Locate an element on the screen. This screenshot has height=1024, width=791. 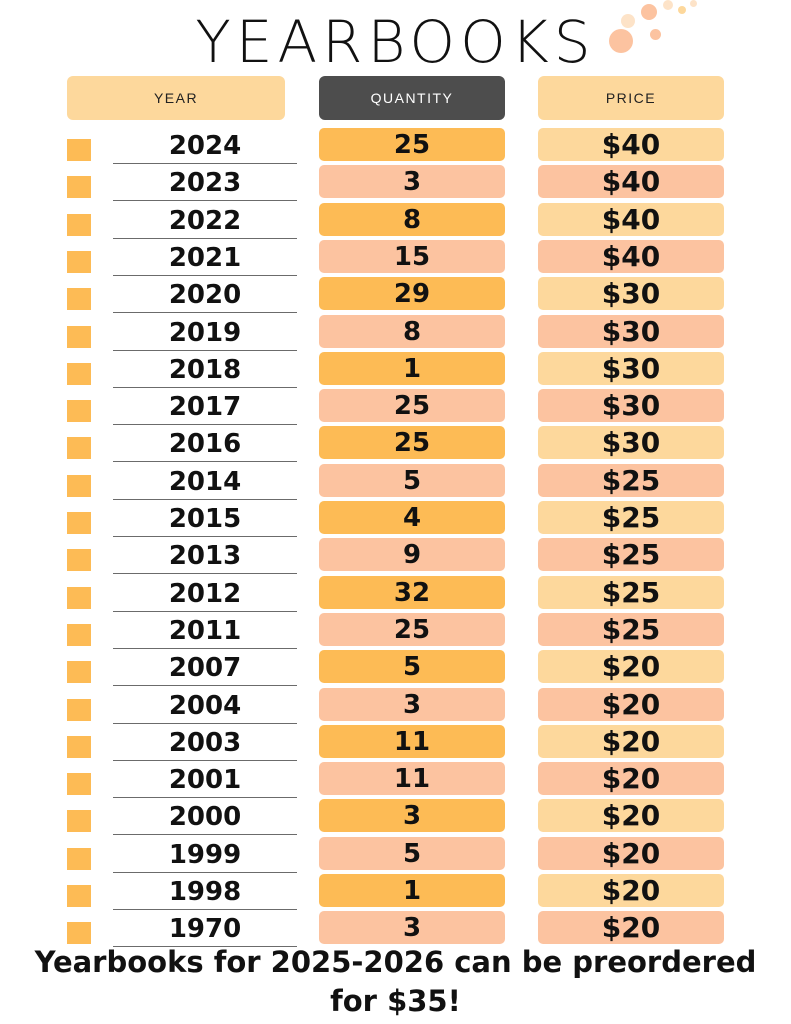
table-row: 1998 1 $20 is located at coordinates (395, 892).